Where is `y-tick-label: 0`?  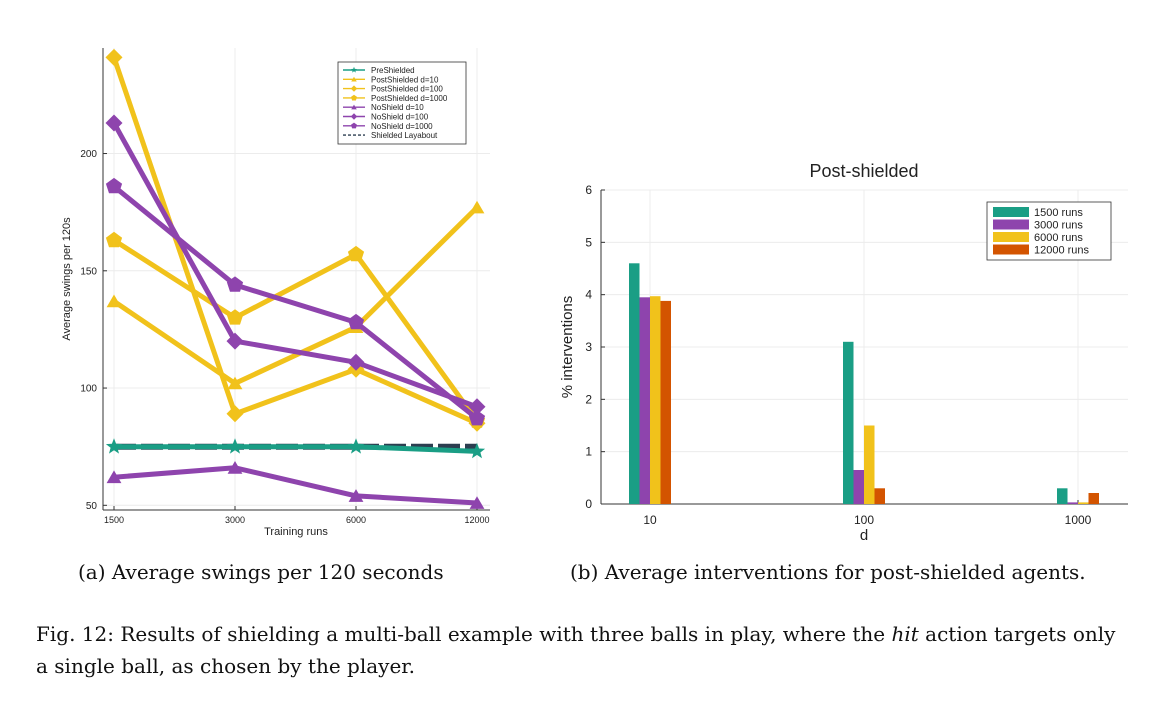 y-tick-label: 0 is located at coordinates (588, 504).